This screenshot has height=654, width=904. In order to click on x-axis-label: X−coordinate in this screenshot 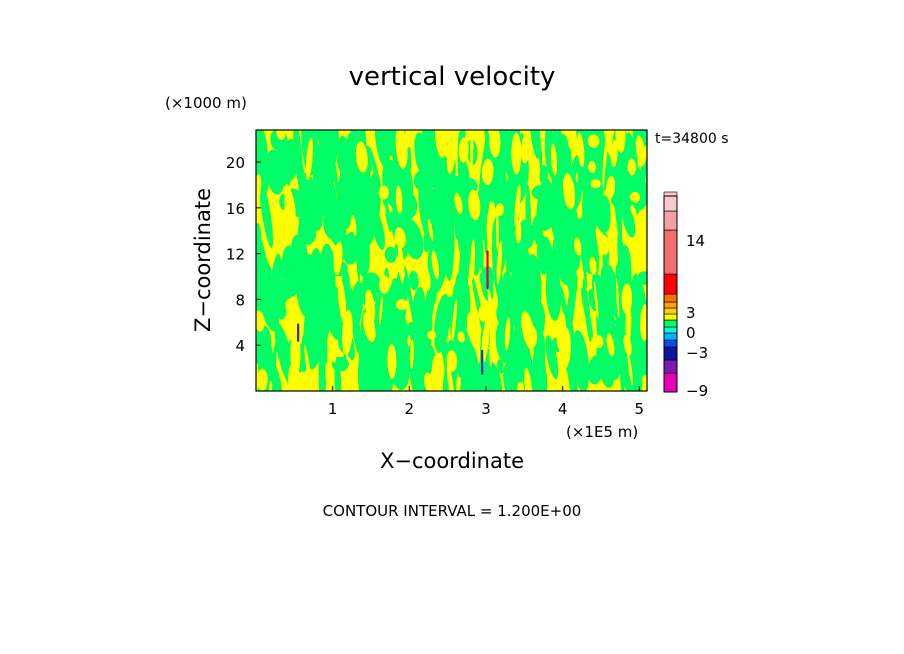, I will do `click(452, 461)`.